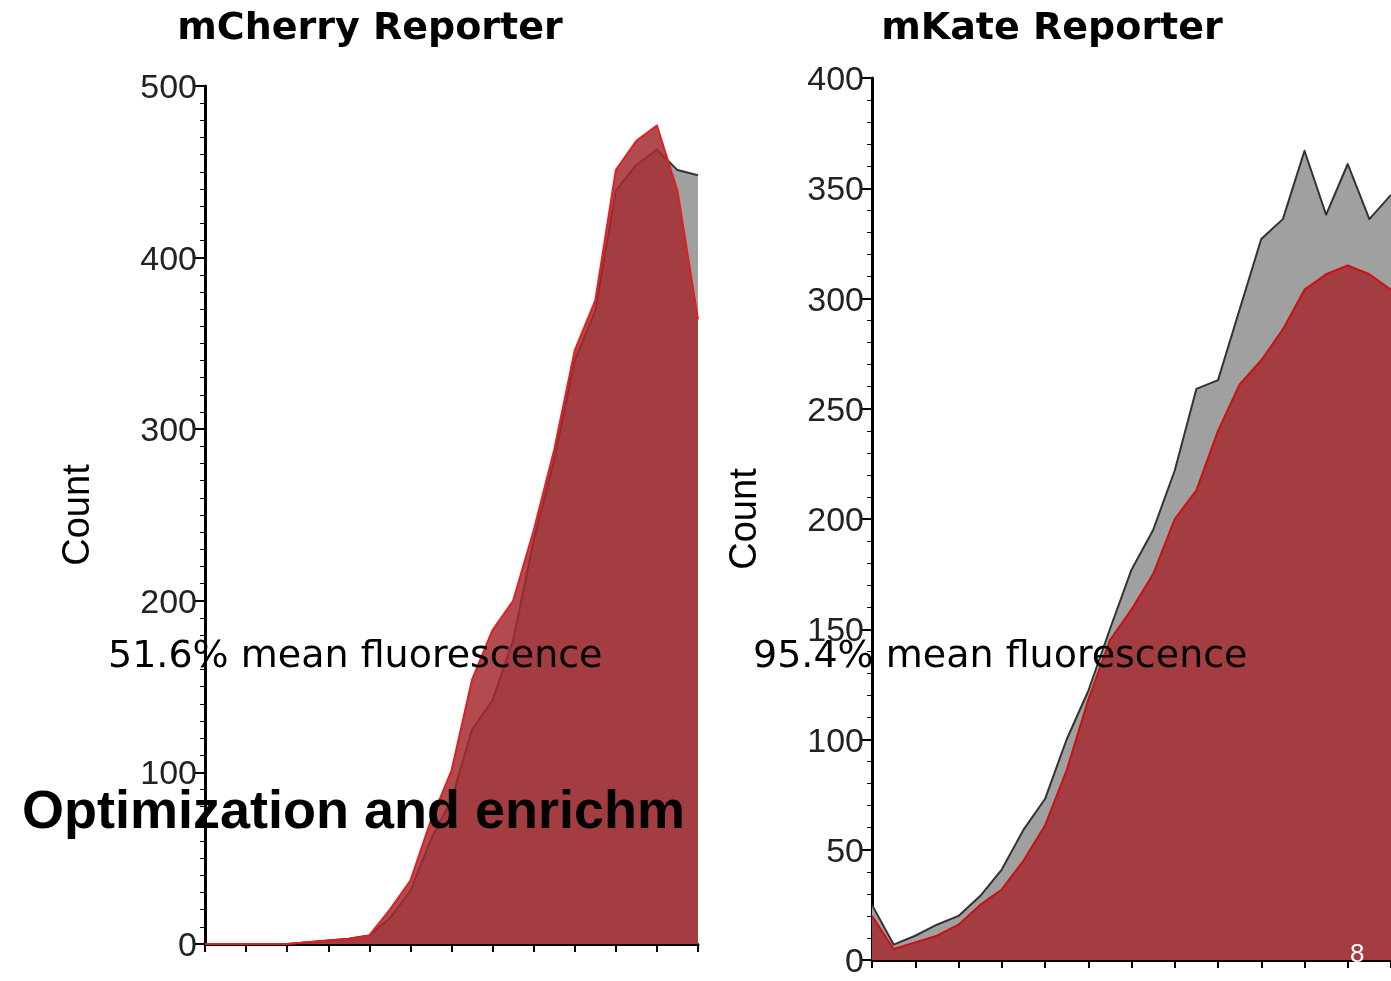 The image size is (1391, 981). What do you see at coordinates (835, 408) in the screenshot?
I see `y-tick-label: 250` at bounding box center [835, 408].